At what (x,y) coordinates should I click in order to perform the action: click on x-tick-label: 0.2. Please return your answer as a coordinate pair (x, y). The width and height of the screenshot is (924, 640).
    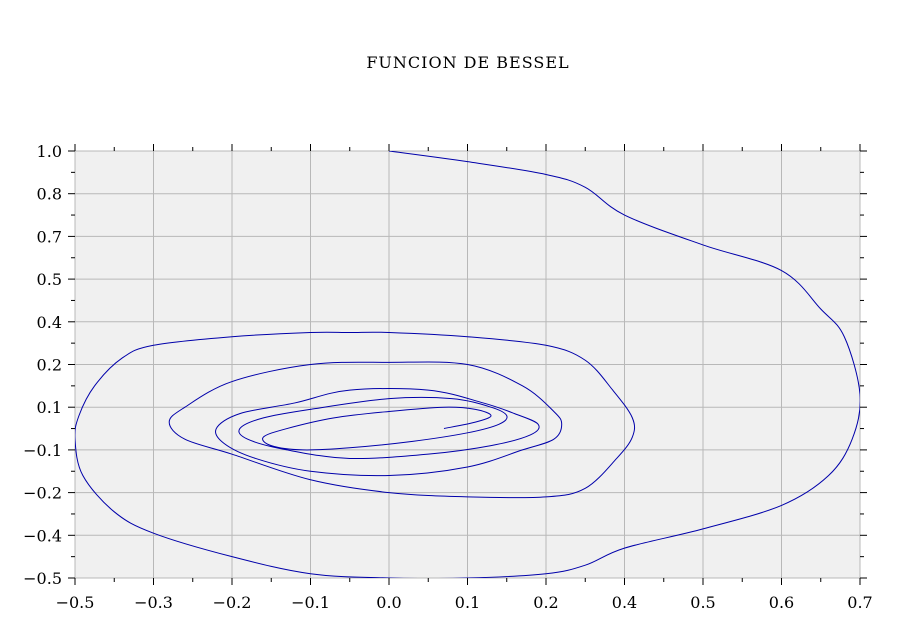
    Looking at the image, I should click on (545, 602).